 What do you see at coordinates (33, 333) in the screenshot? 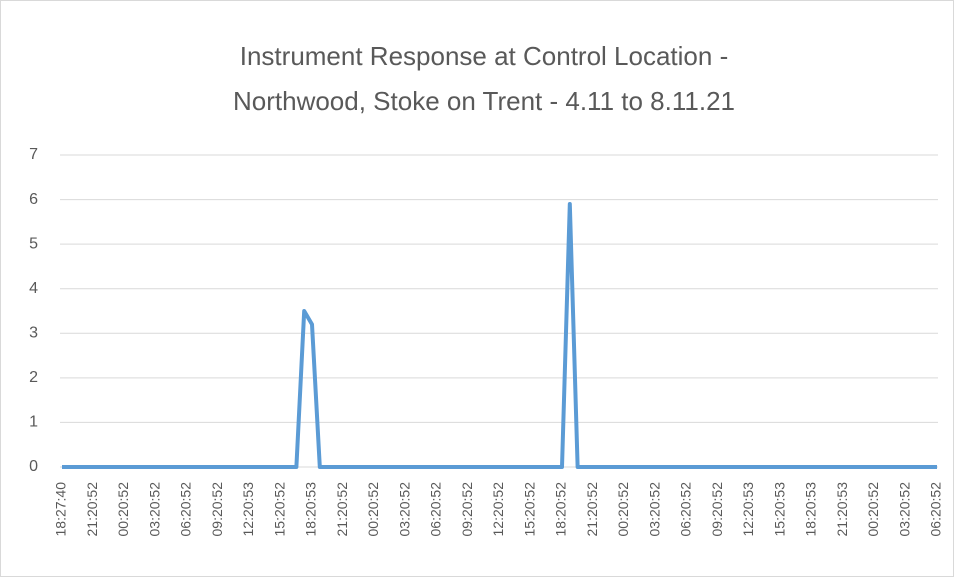
I see `y-tick-label: 3` at bounding box center [33, 333].